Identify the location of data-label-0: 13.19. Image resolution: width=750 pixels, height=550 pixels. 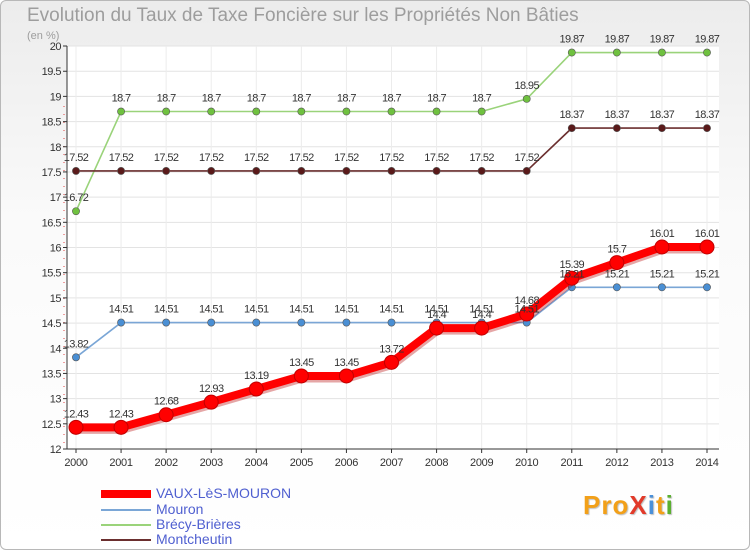
(256, 376).